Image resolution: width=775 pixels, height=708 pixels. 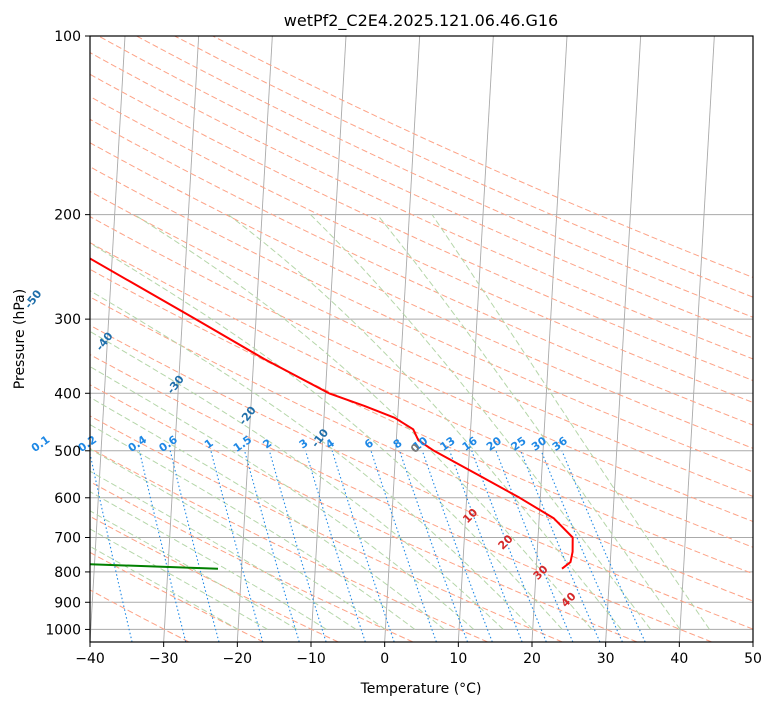 I want to click on y-tick-label: 300, so click(x=67, y=320).